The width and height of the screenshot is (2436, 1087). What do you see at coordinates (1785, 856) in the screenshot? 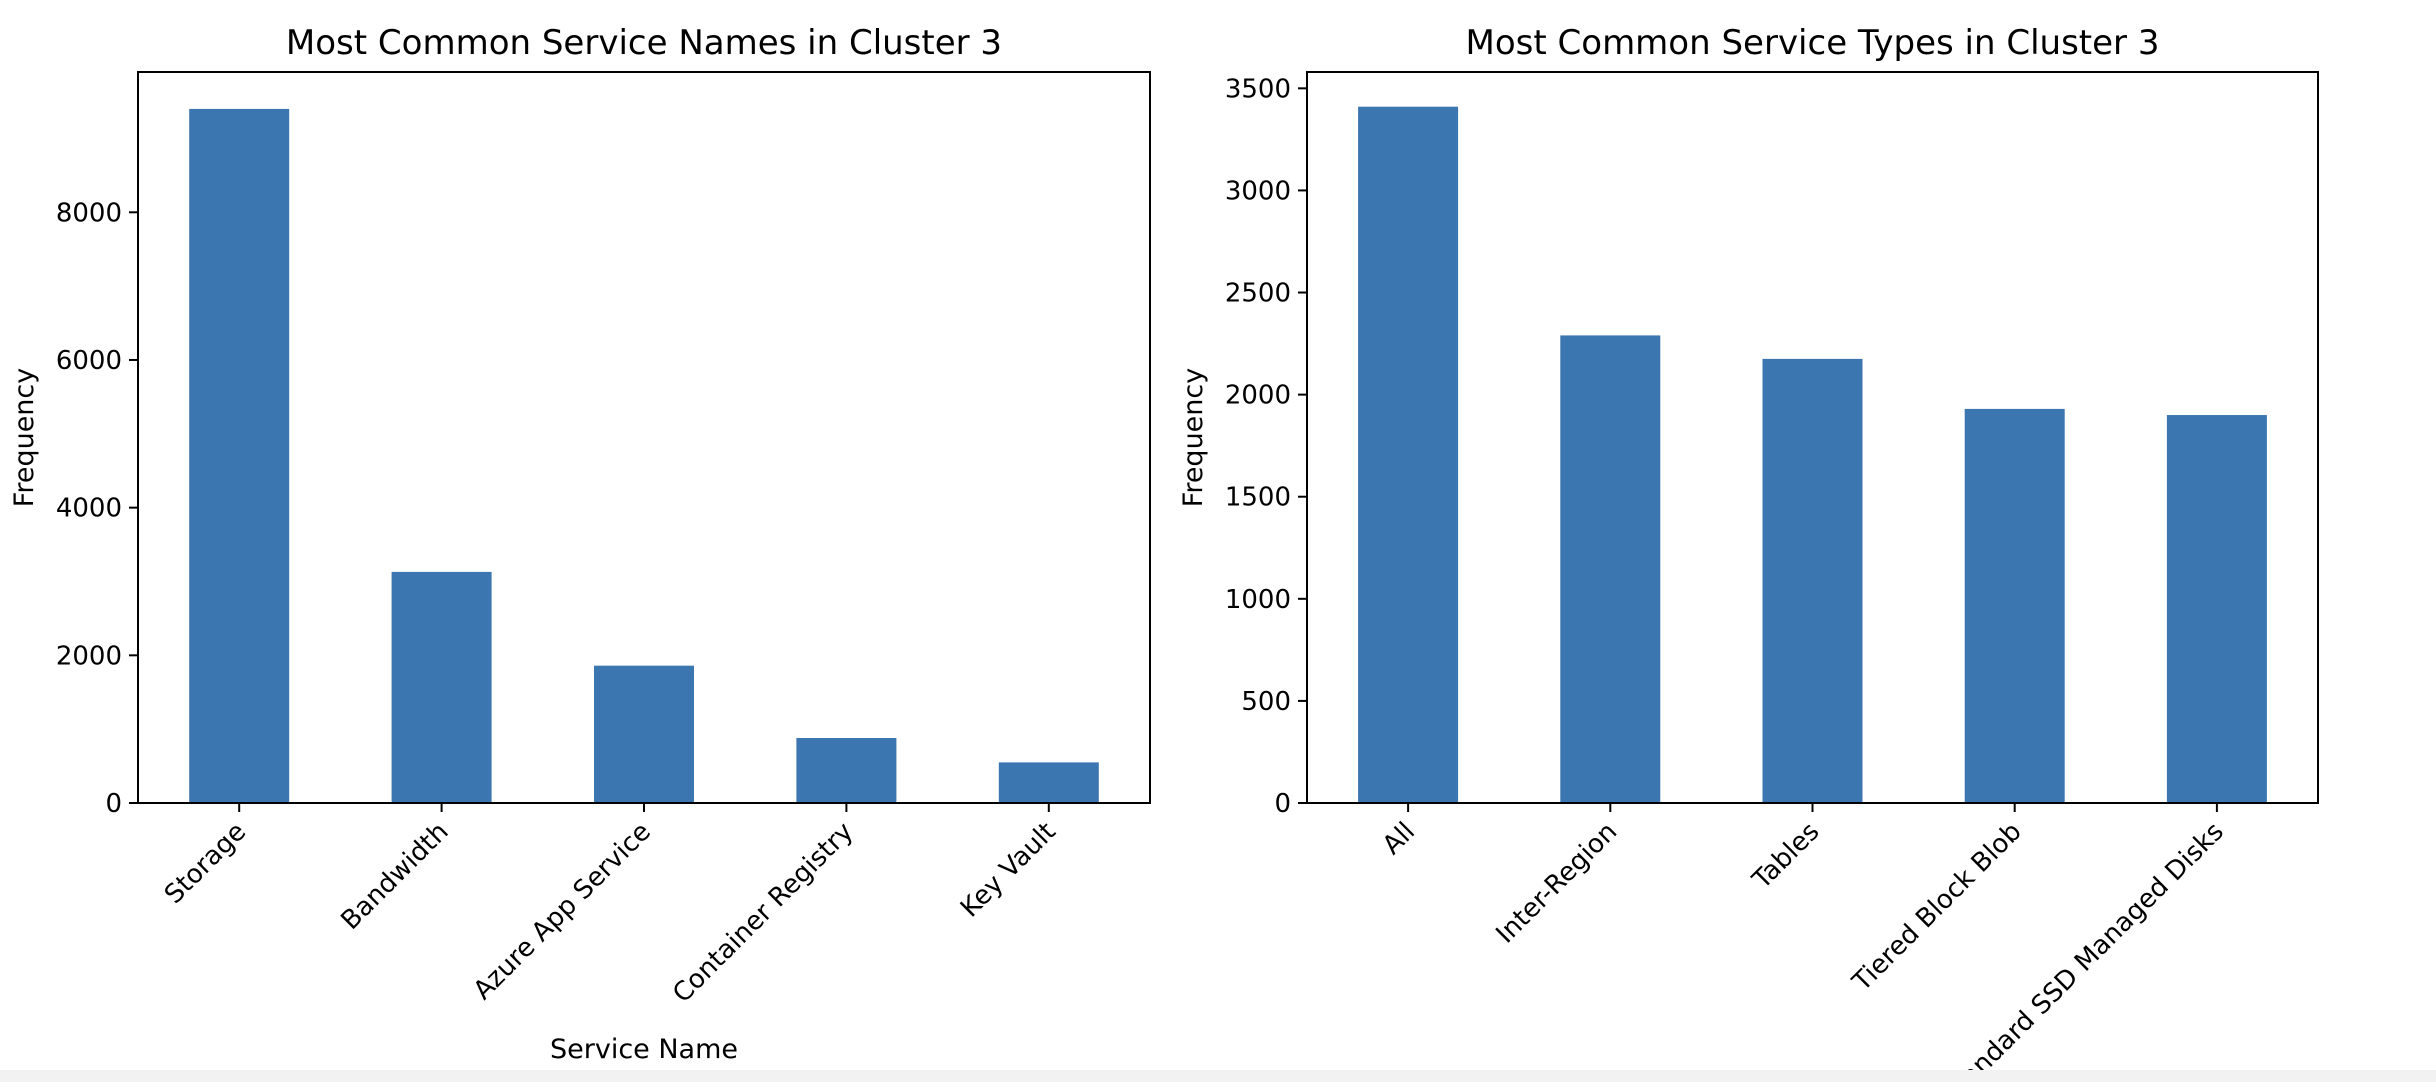
I see `x-tick-label: Tables` at bounding box center [1785, 856].